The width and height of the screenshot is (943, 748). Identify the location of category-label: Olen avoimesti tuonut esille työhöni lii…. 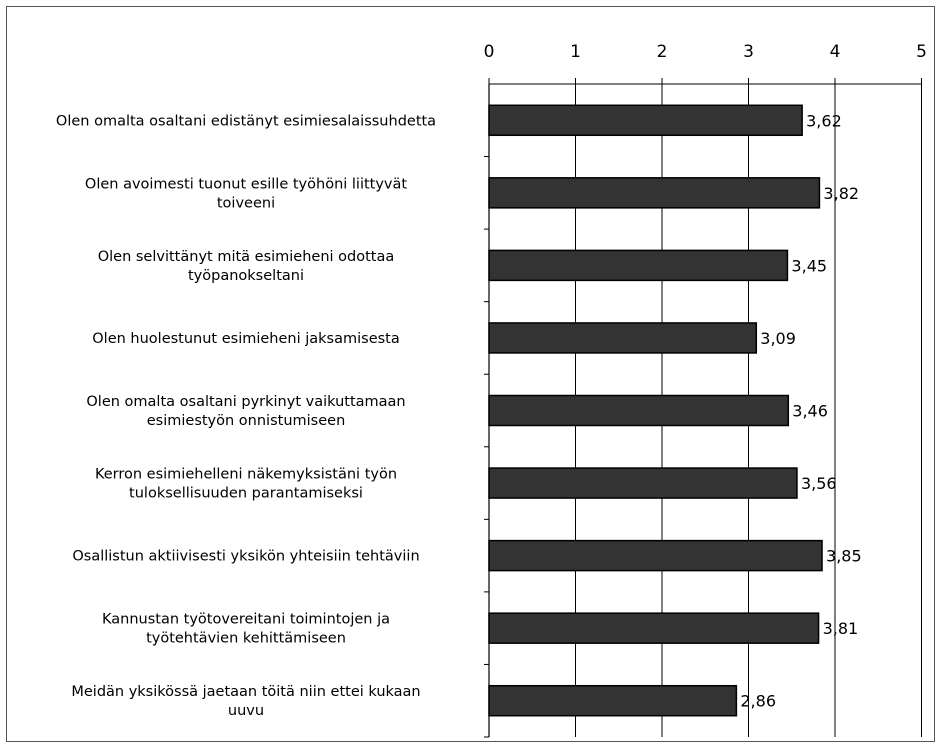
(246, 193).